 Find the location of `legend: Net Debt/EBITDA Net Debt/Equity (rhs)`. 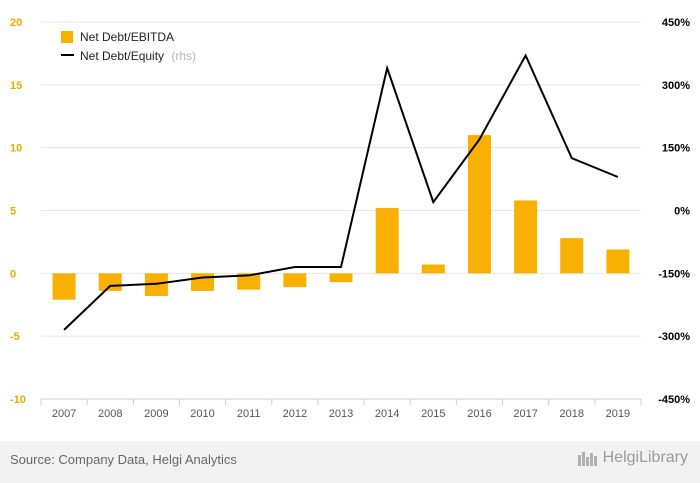

legend: Net Debt/EBITDA Net Debt/Equity (rhs) is located at coordinates (128, 46).